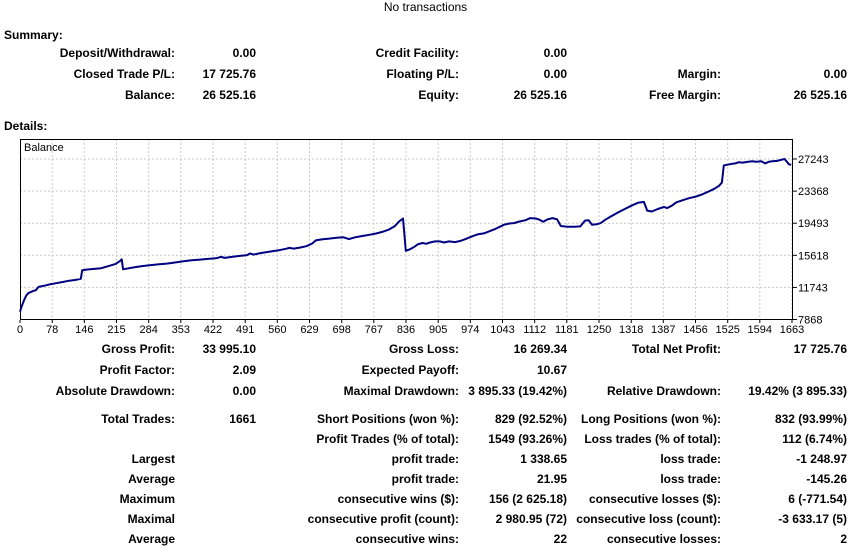  I want to click on stat-value: 1661, so click(242, 419).